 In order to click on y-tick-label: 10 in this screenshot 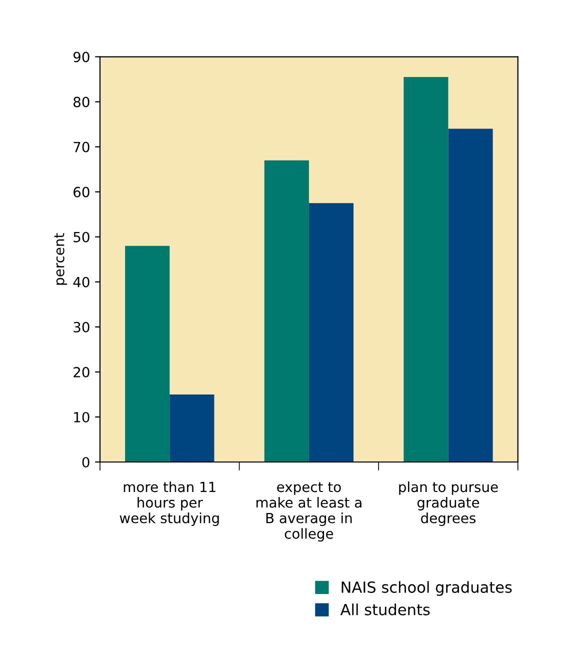, I will do `click(82, 417)`.